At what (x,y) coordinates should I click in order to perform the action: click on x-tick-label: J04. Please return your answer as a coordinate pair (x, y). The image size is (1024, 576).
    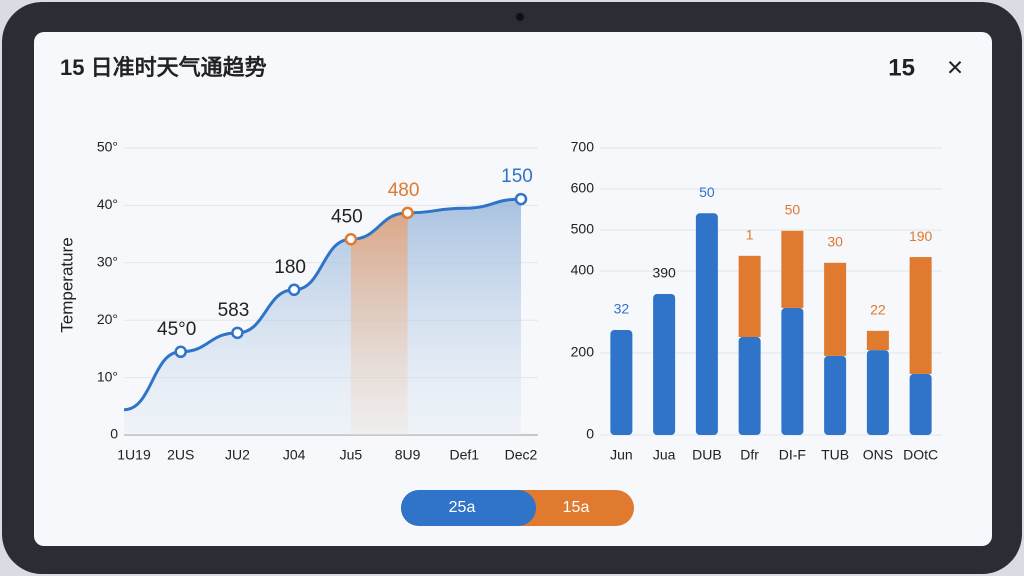
    Looking at the image, I should click on (294, 455).